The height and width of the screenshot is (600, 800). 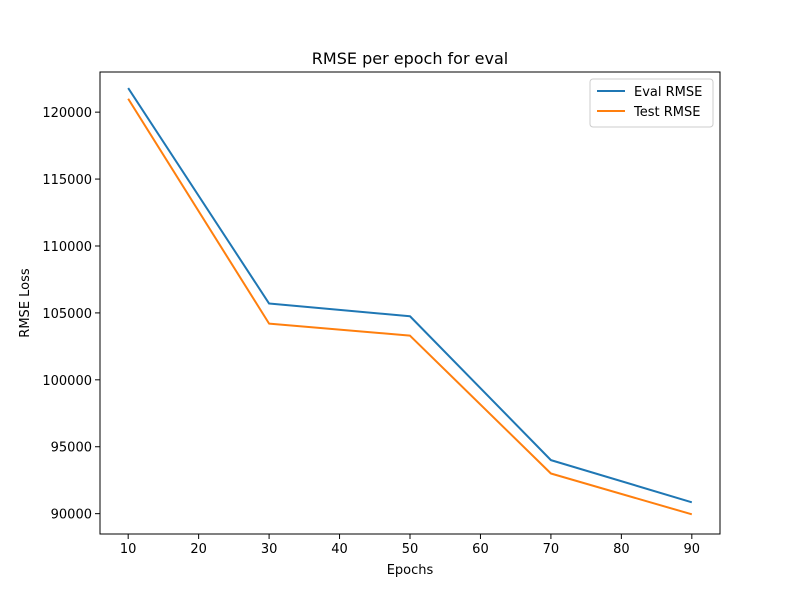 What do you see at coordinates (67, 180) in the screenshot?
I see `y-tick-label: 115000` at bounding box center [67, 180].